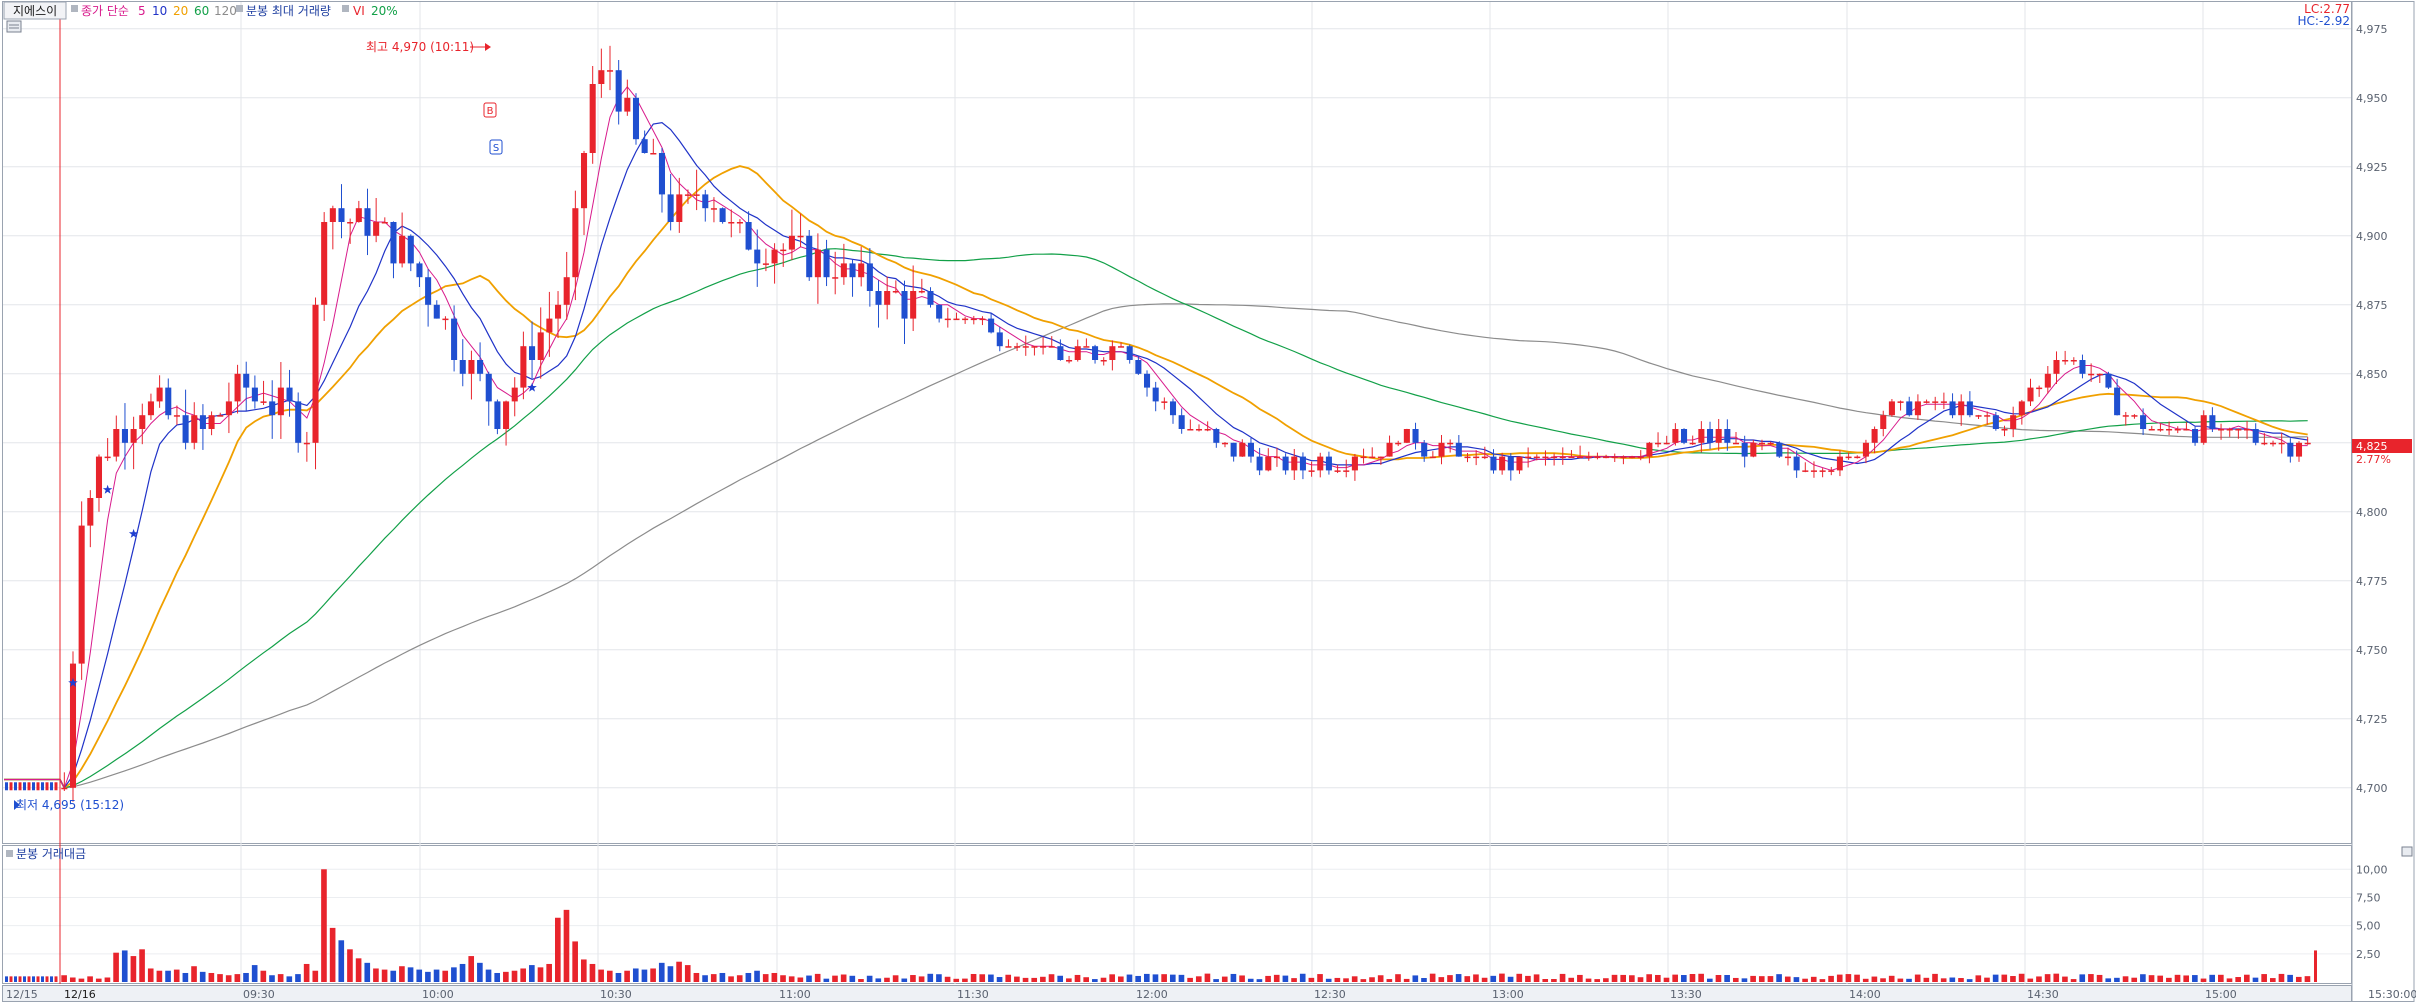 The height and width of the screenshot is (1006, 2416). What do you see at coordinates (1152, 994) in the screenshot?
I see `time-tick-label: 12:00` at bounding box center [1152, 994].